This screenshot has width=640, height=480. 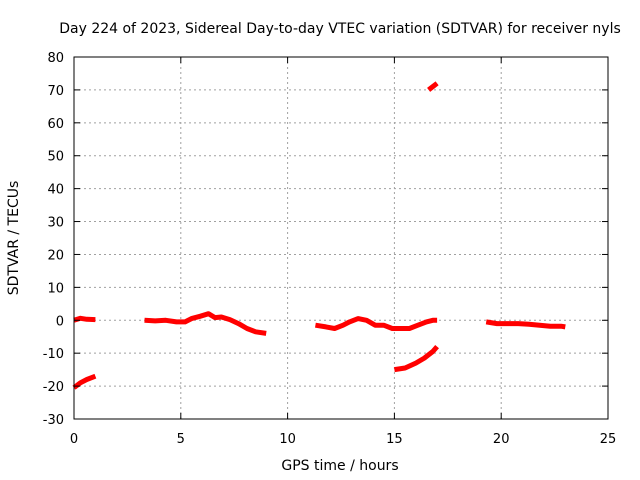 I want to click on x-tick-label: 15, so click(x=394, y=439).